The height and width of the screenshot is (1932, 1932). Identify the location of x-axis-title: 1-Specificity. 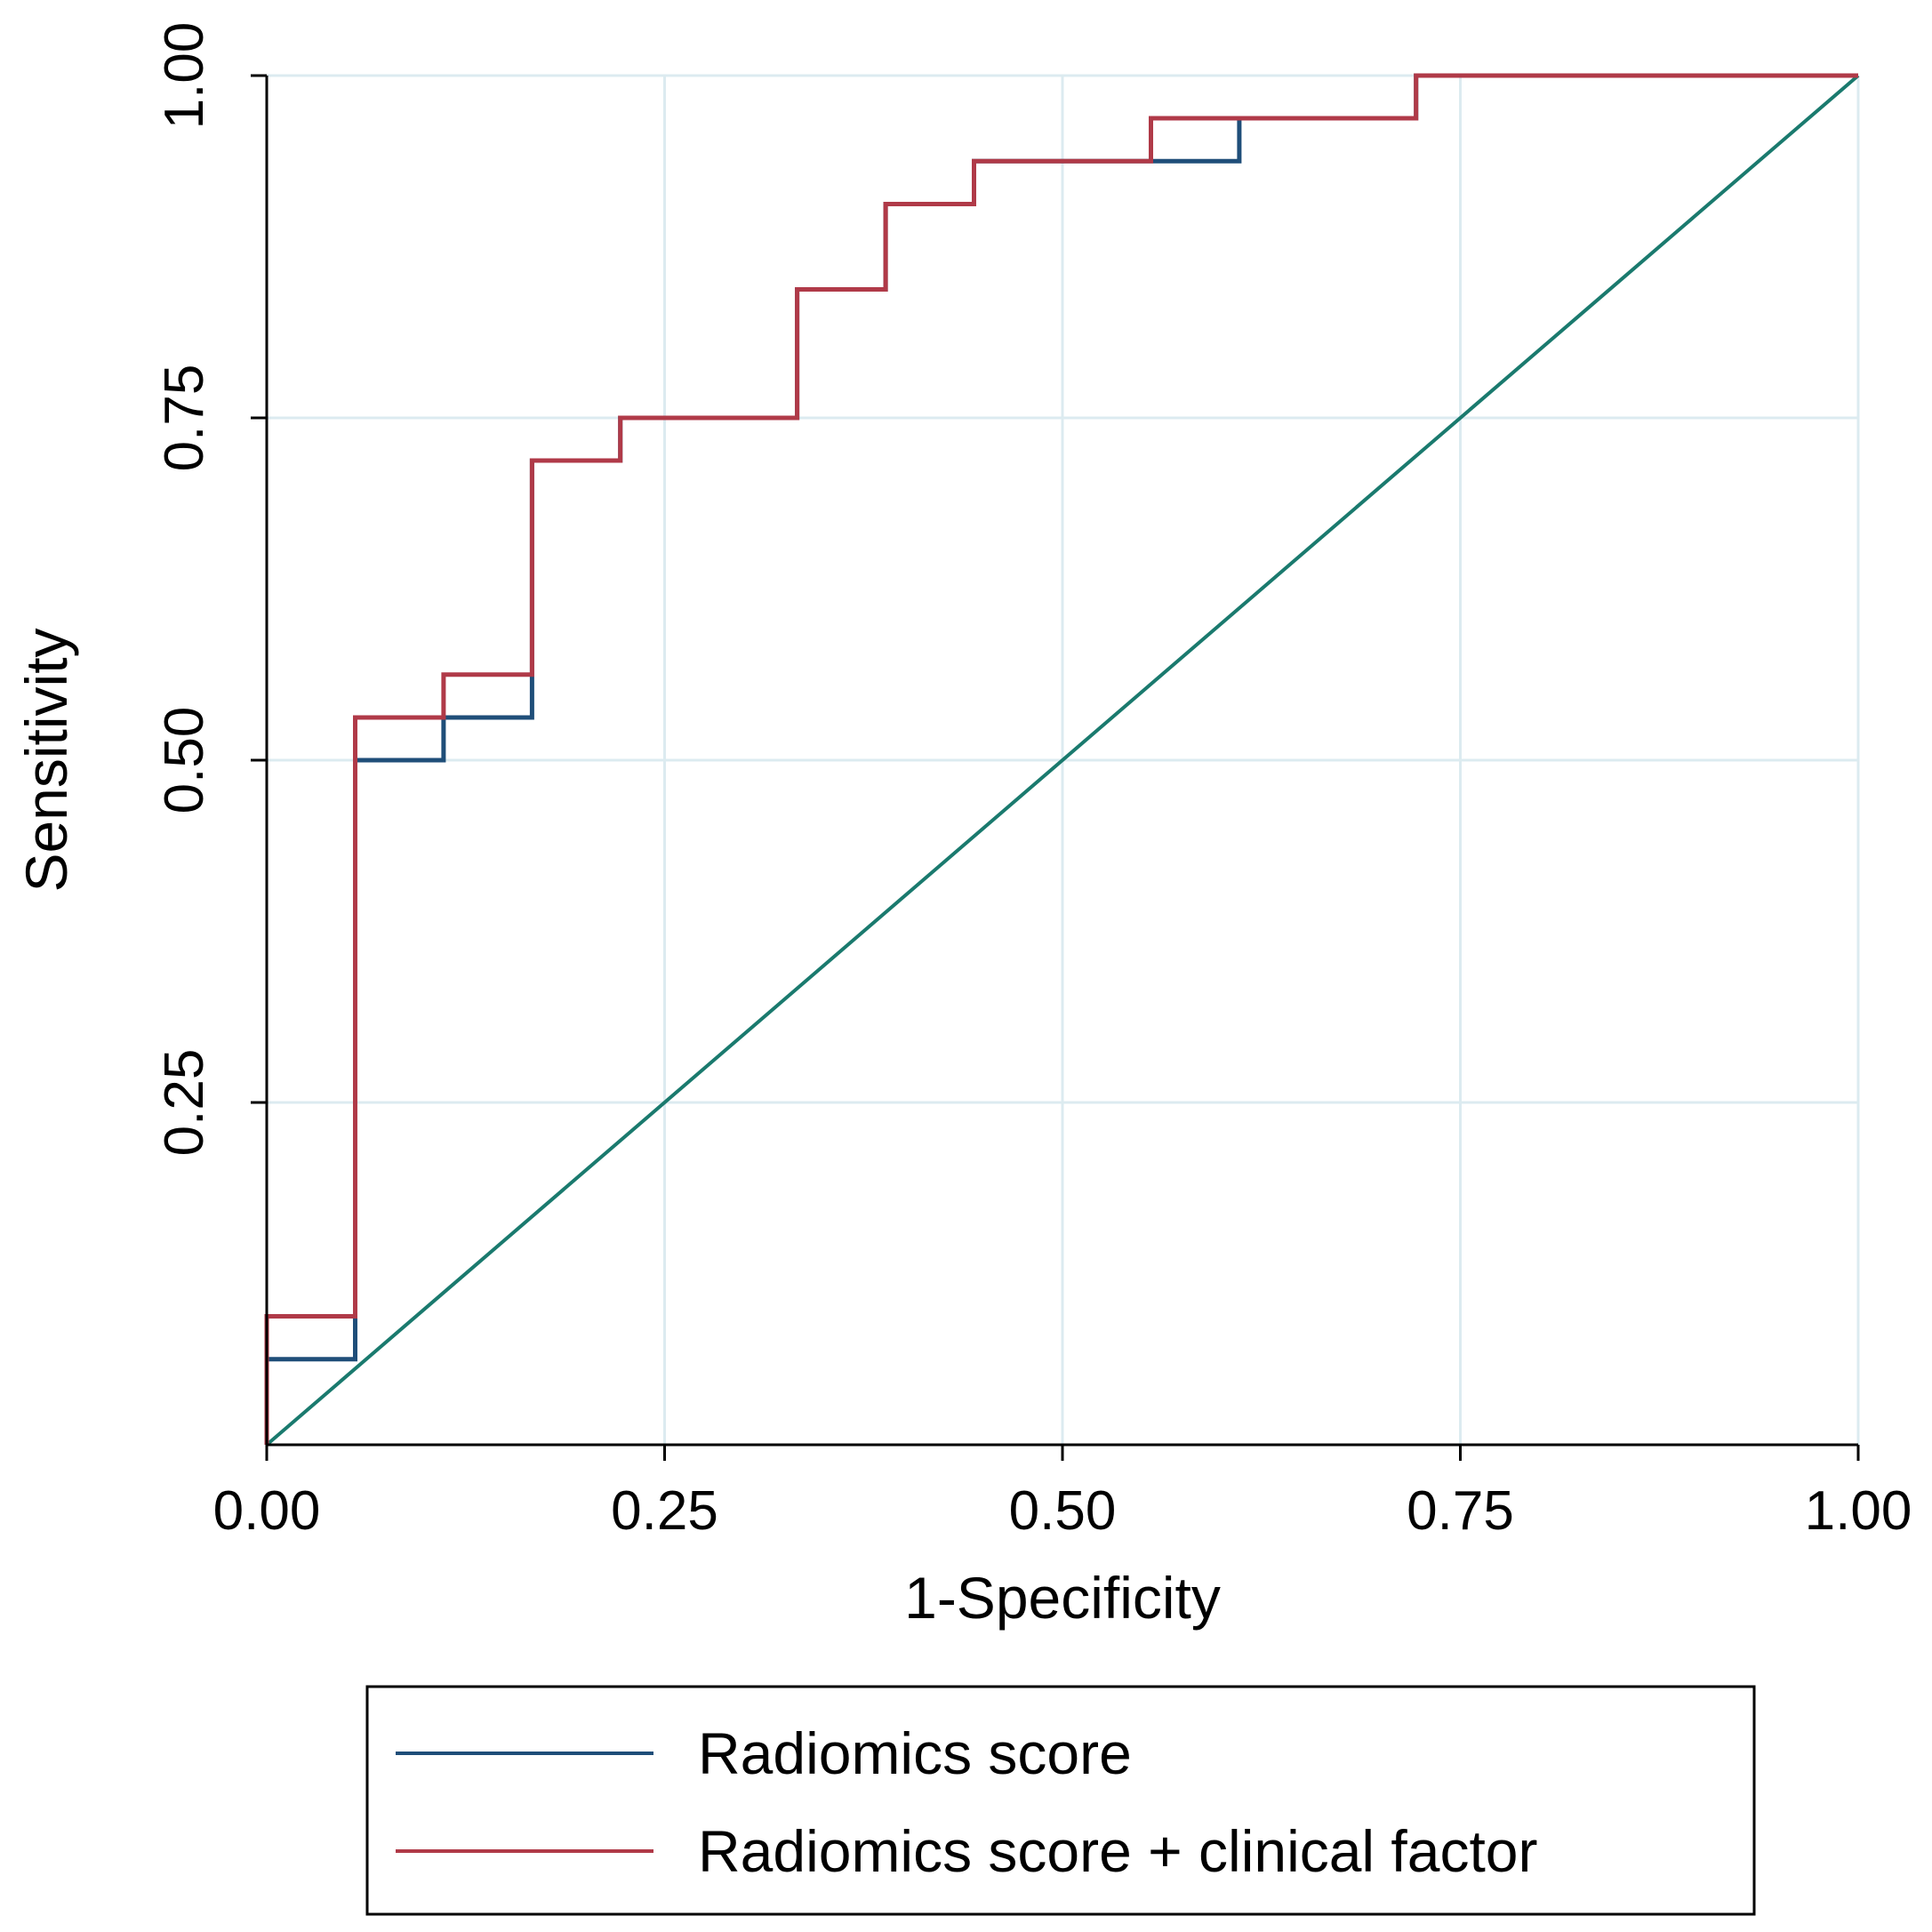
(1062, 1598).